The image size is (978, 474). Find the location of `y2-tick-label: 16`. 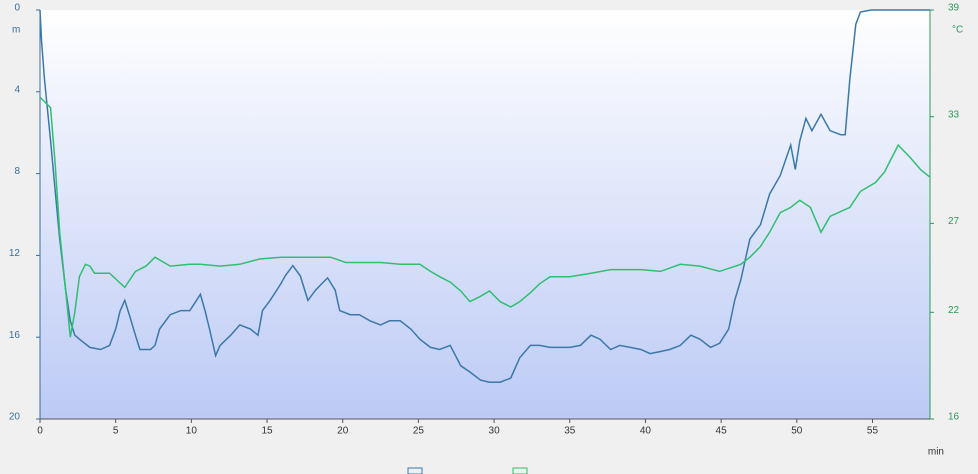

y2-tick-label: 16 is located at coordinates (954, 417).